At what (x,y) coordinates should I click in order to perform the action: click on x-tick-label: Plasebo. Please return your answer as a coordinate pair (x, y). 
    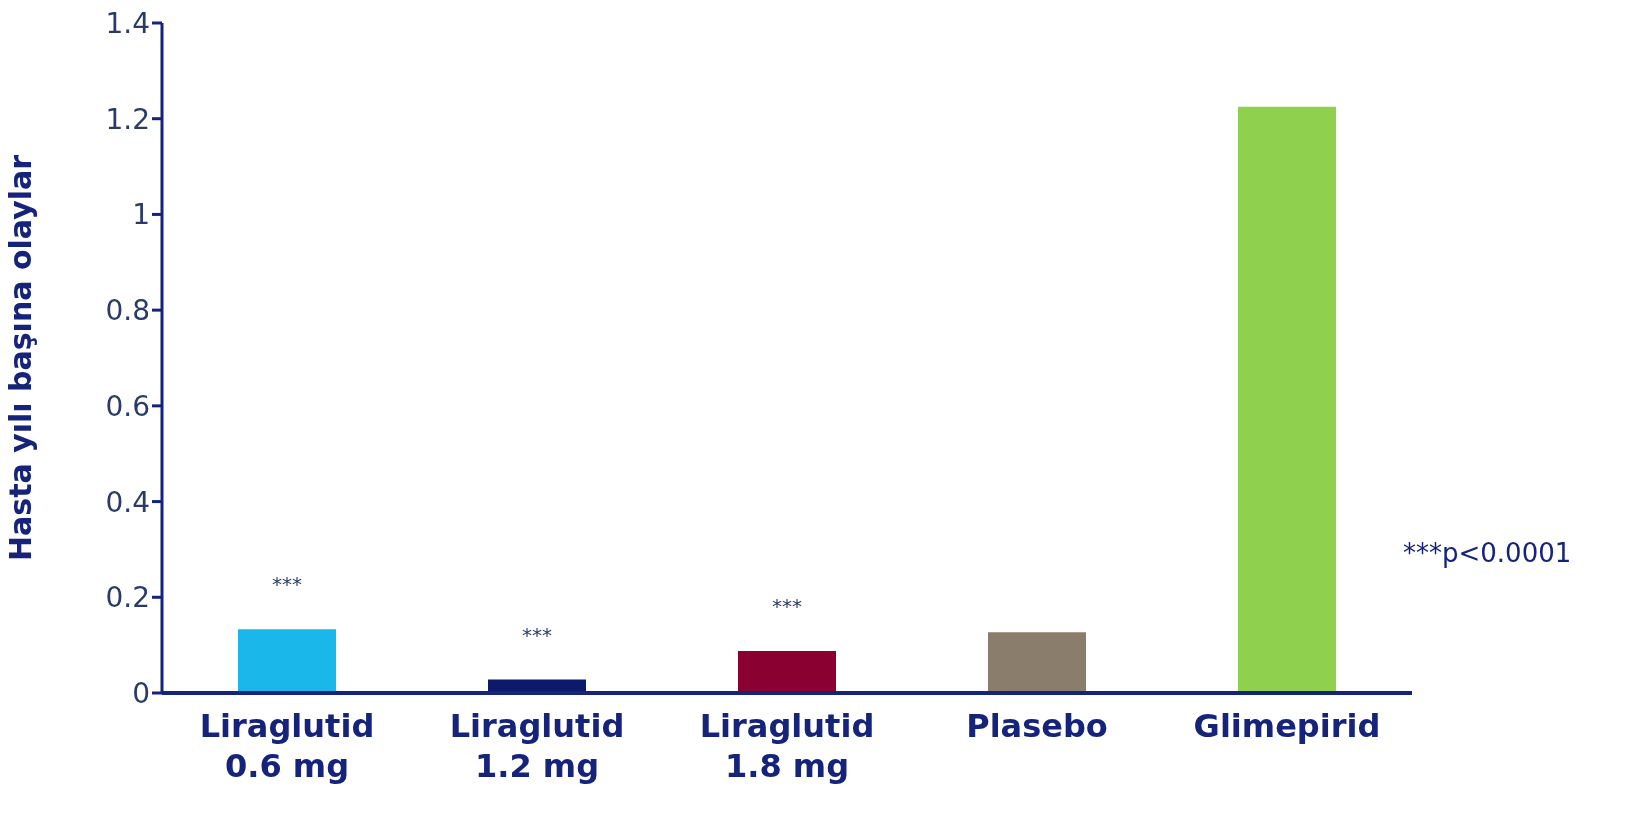
    Looking at the image, I should click on (1037, 726).